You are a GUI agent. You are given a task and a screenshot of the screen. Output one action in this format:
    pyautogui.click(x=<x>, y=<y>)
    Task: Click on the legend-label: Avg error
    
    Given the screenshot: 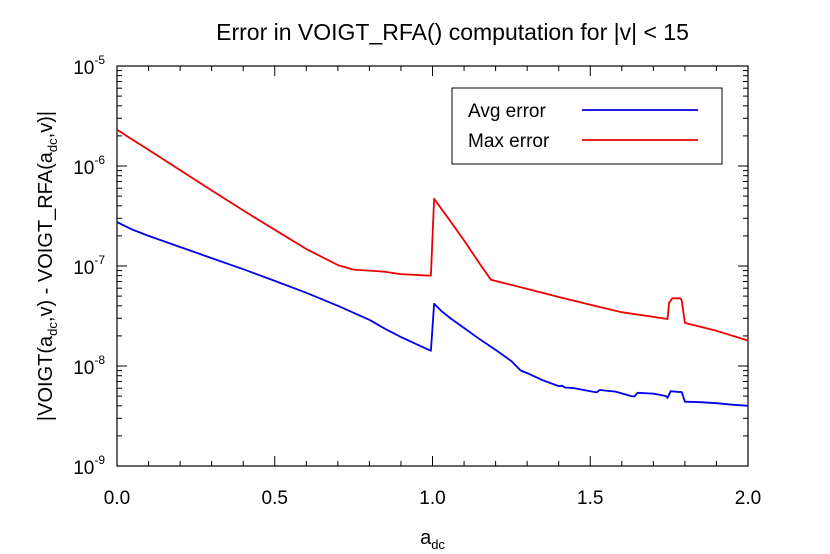 What is the action you would take?
    pyautogui.click(x=507, y=111)
    